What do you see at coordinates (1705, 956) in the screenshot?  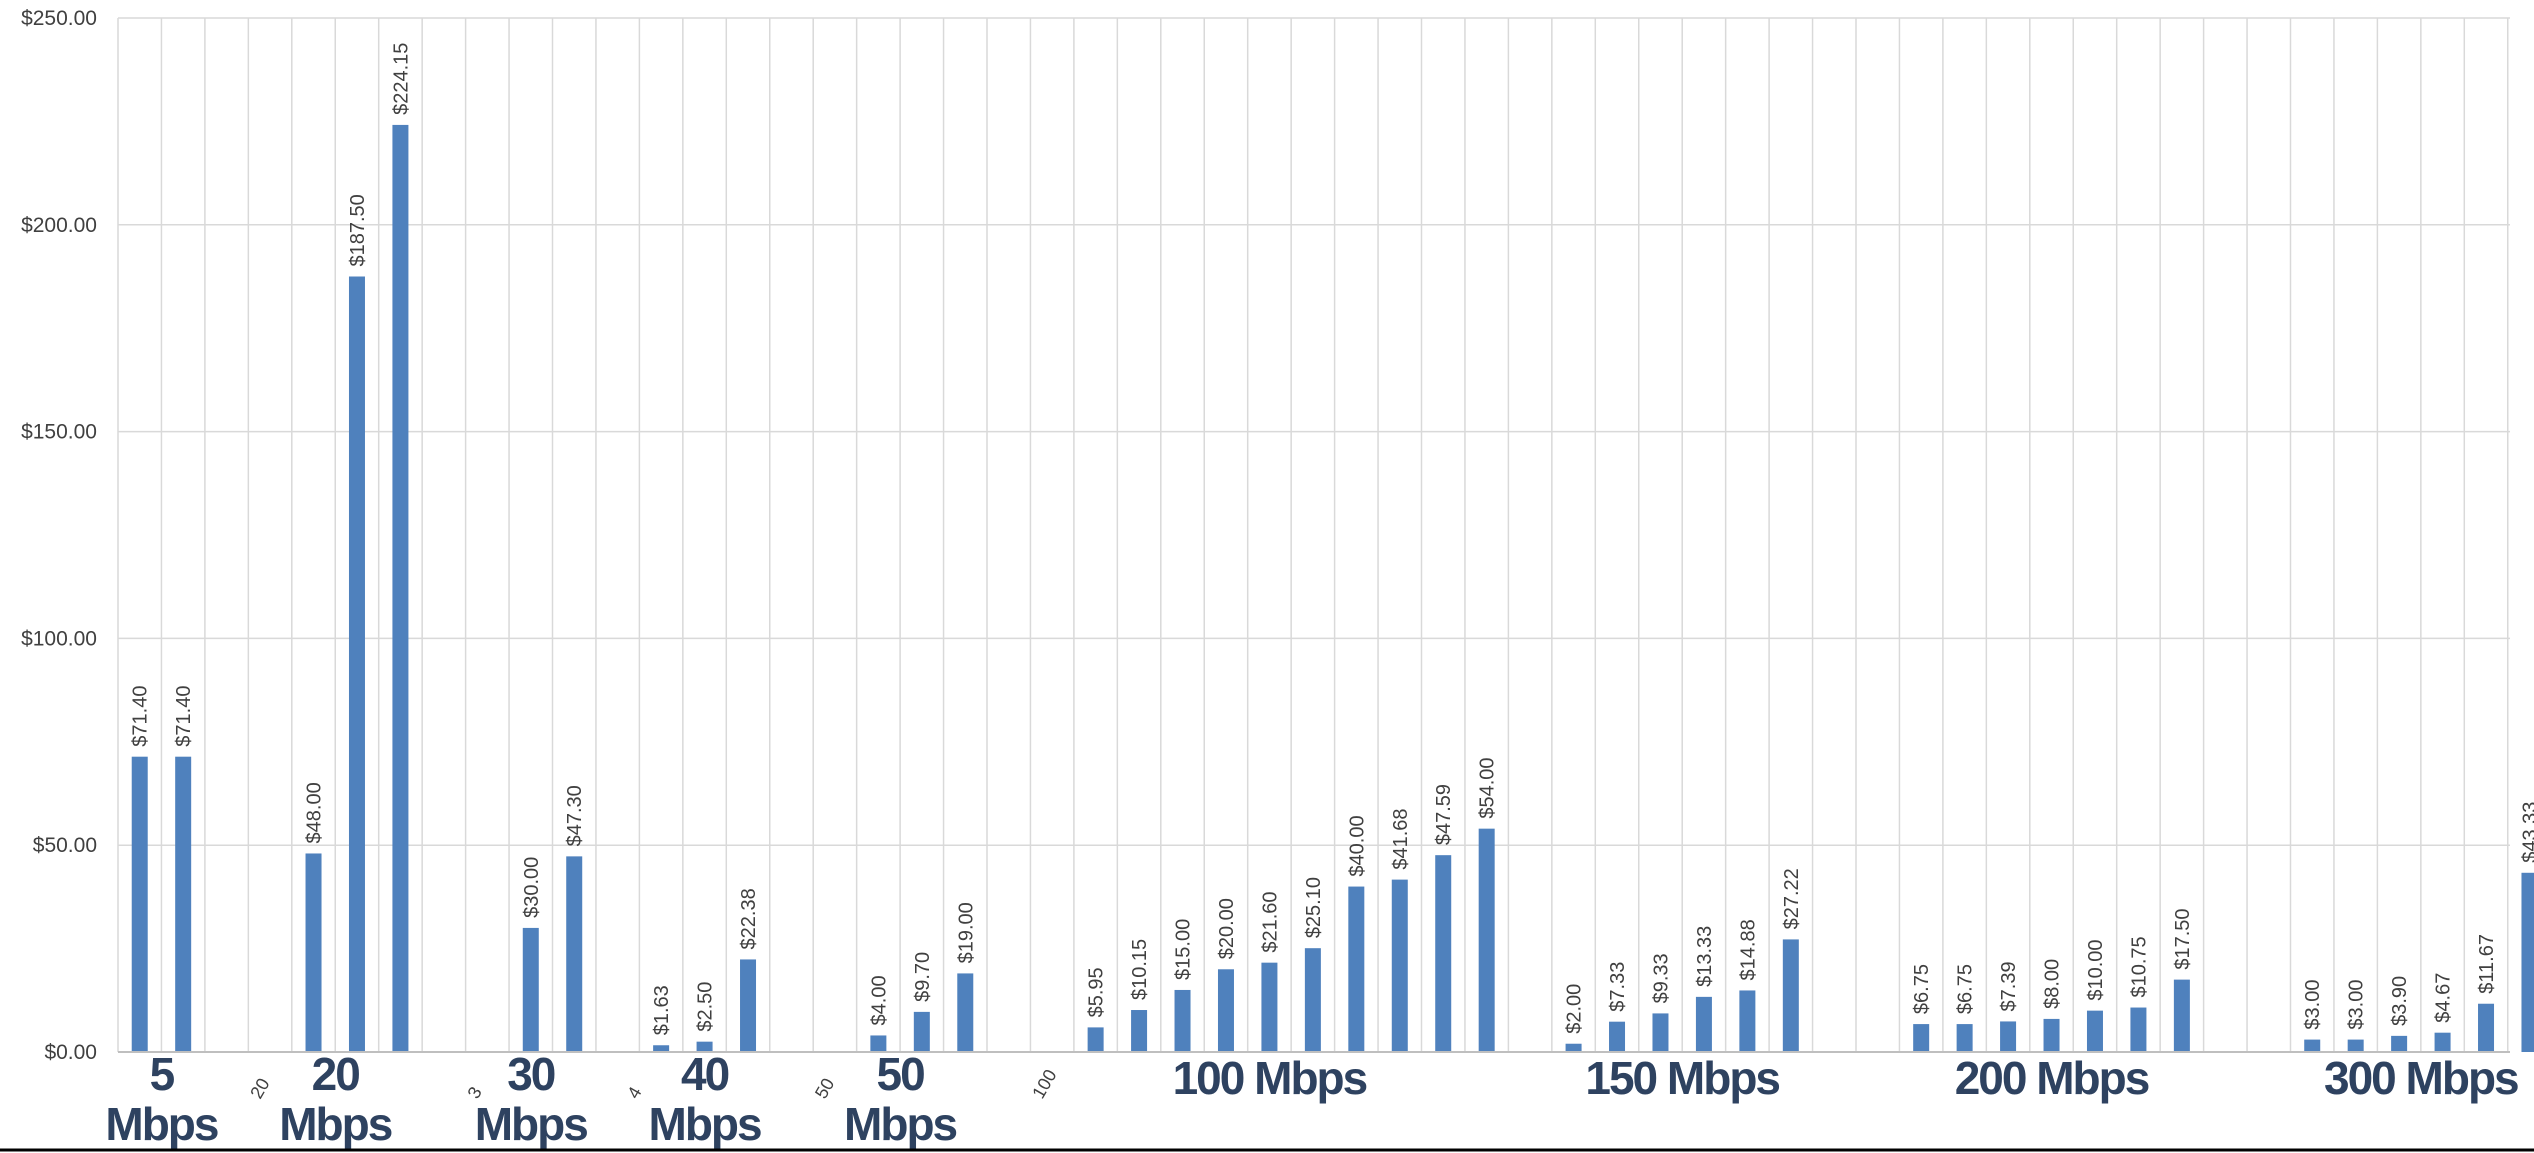 I see `data-label: $13.33` at bounding box center [1705, 956].